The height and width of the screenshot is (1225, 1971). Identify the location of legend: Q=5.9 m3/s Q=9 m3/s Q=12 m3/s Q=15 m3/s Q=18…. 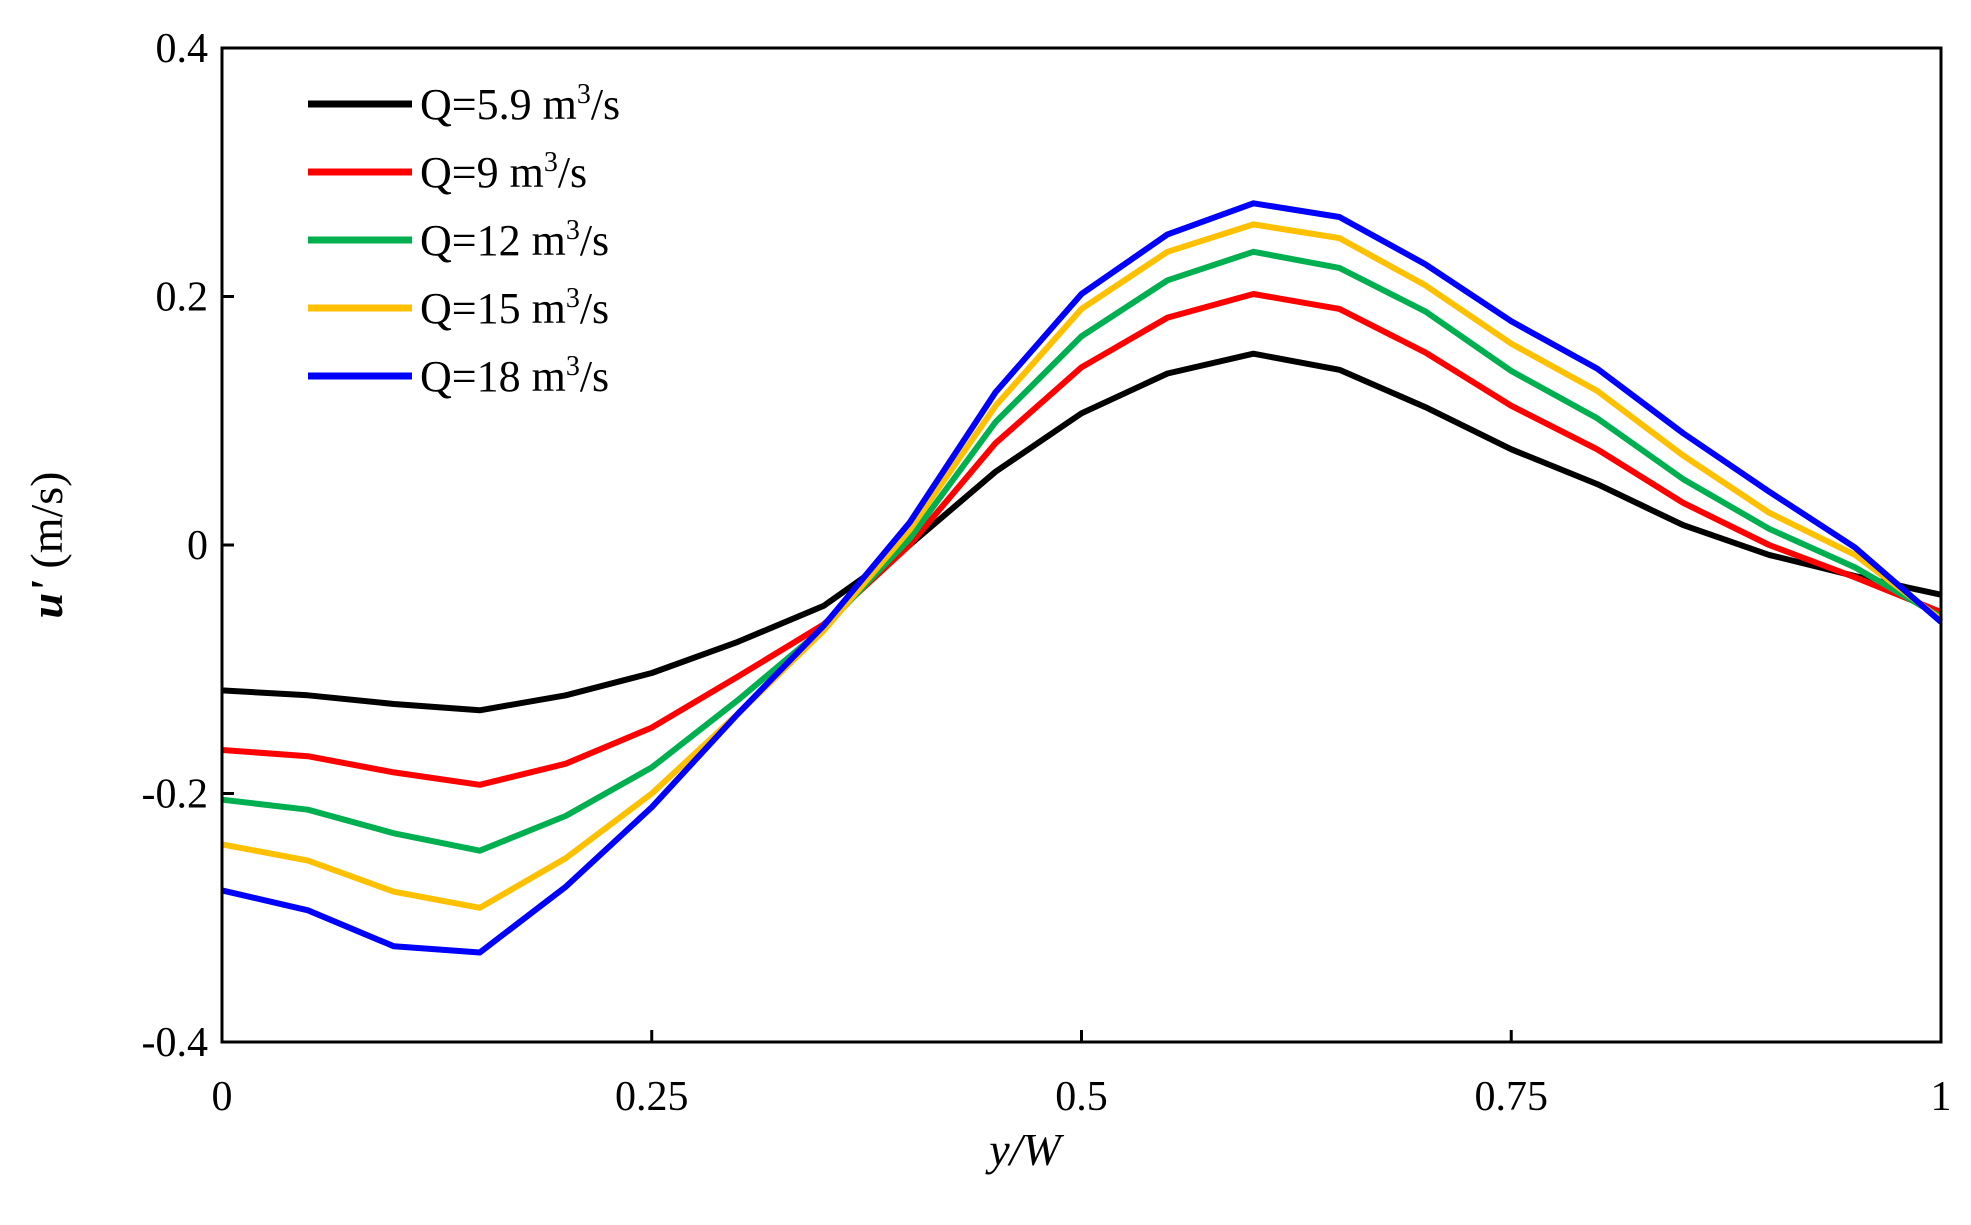
(464, 240).